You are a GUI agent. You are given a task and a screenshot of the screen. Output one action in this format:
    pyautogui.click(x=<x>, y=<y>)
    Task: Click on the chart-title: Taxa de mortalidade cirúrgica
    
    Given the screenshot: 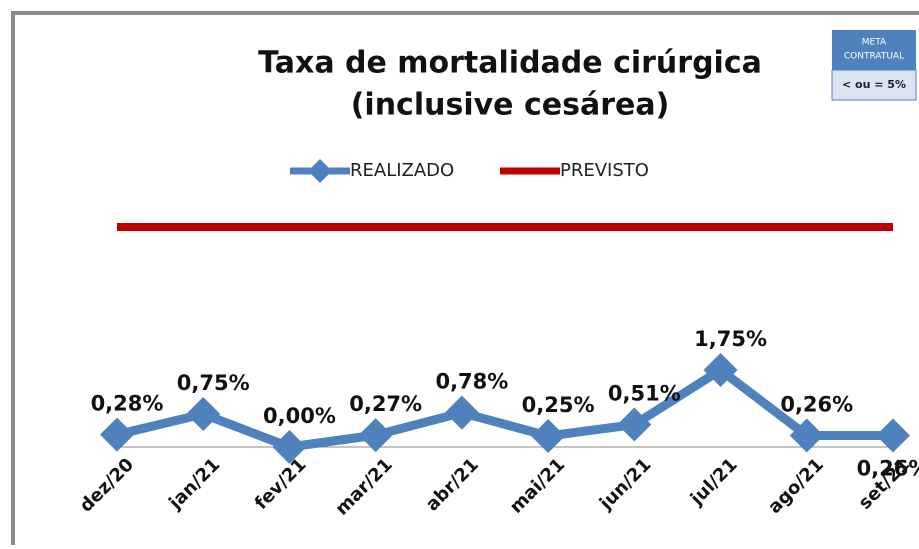 What is the action you would take?
    pyautogui.click(x=510, y=63)
    